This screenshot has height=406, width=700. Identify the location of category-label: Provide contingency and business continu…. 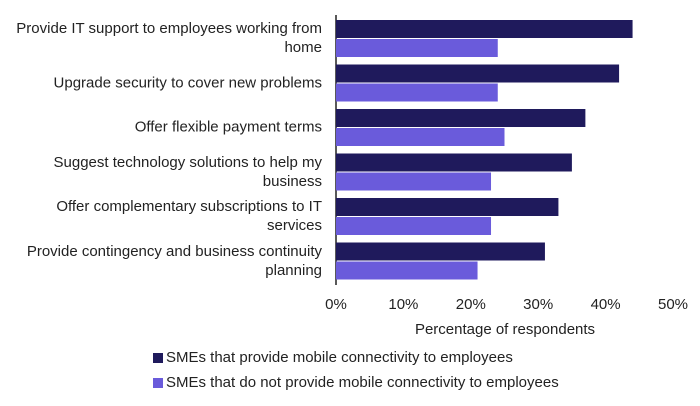
(174, 260).